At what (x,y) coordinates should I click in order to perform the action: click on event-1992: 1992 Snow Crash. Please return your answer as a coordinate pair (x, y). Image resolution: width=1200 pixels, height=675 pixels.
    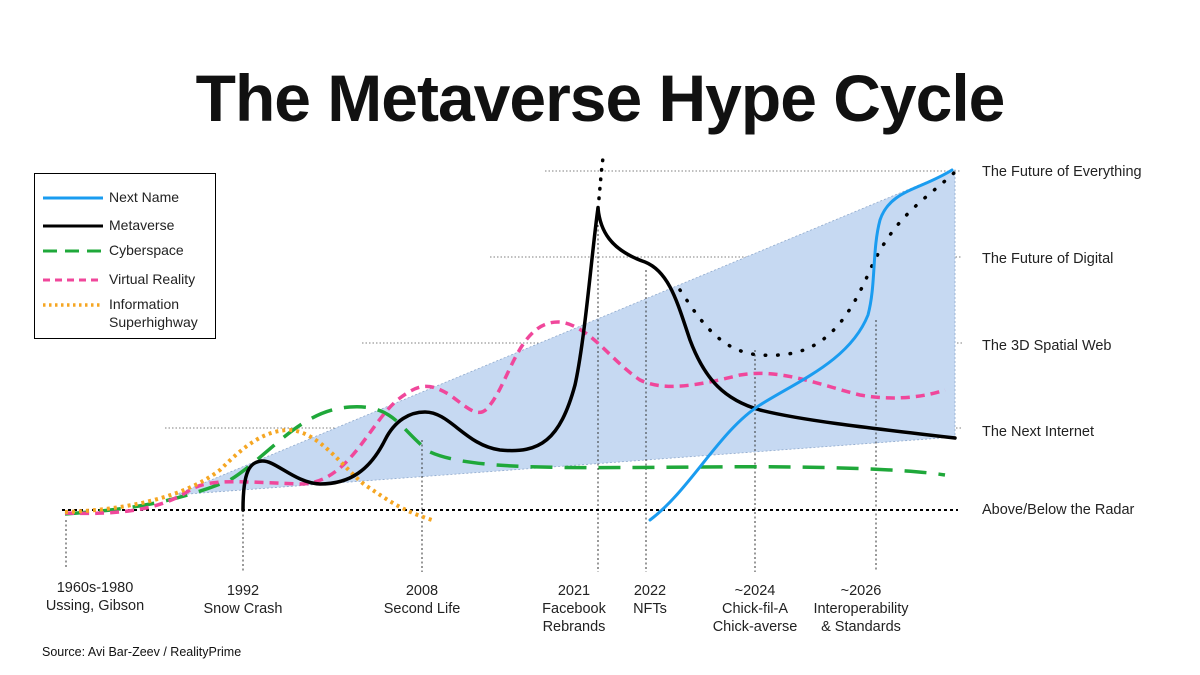
    Looking at the image, I should click on (243, 600).